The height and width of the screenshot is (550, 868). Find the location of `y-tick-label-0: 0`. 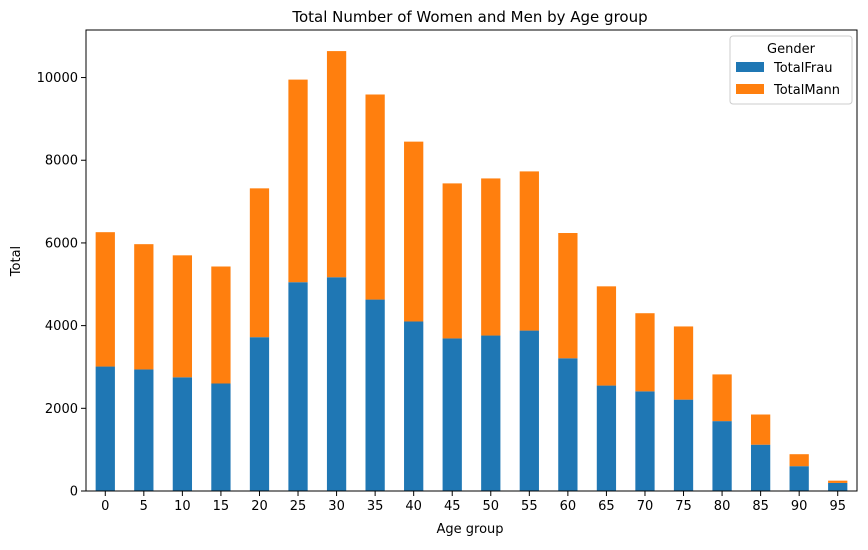

y-tick-label-0: 0 is located at coordinates (74, 492).